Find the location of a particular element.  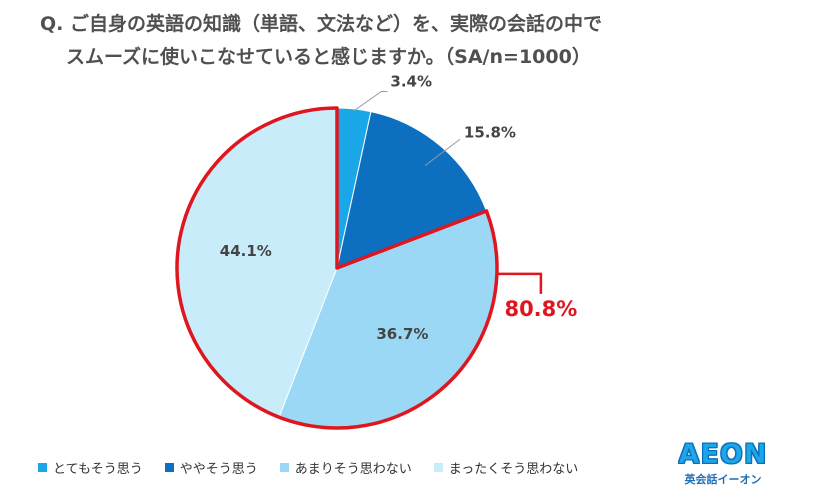

legend-item-2: あまりそう思わない is located at coordinates (345, 467).